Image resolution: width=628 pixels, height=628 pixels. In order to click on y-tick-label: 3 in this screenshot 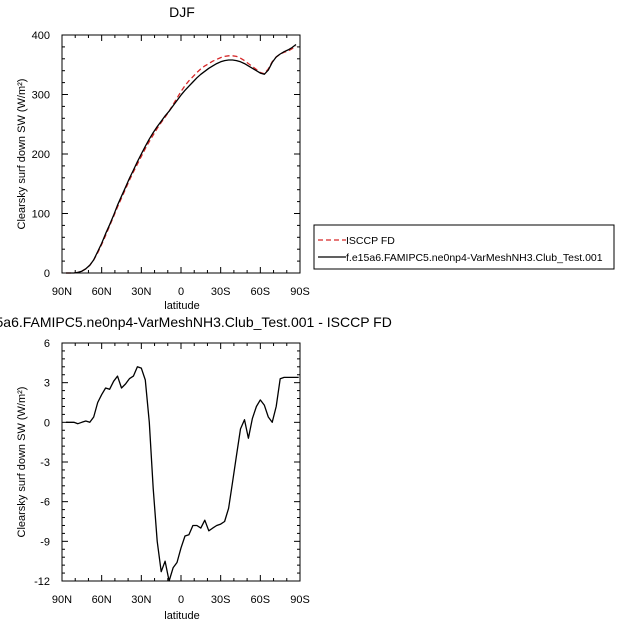, I will do `click(47, 384)`.